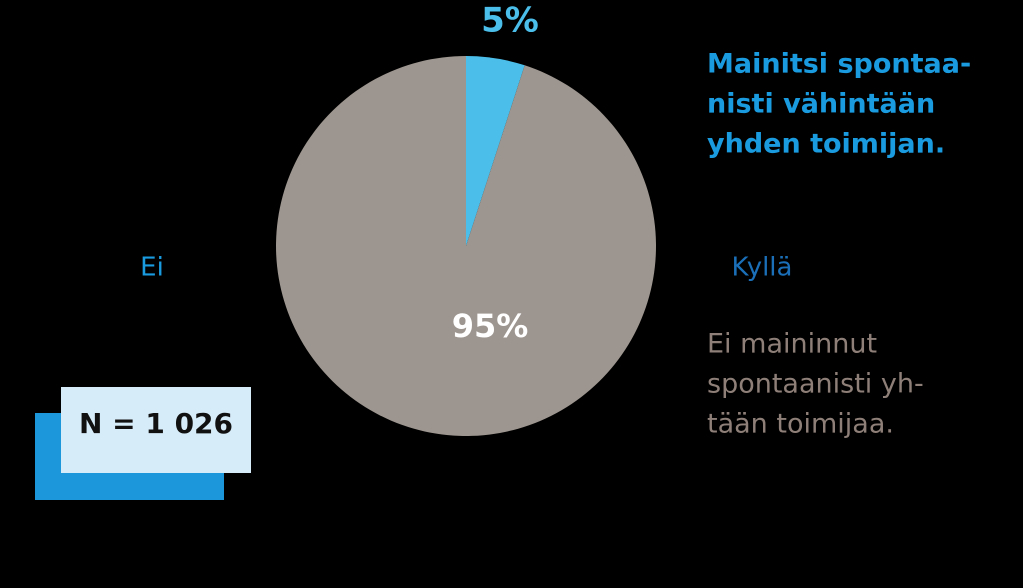 The image size is (1023, 588). Describe the element at coordinates (800, 424) in the screenshot. I see `description: tään toimijaa.` at that location.